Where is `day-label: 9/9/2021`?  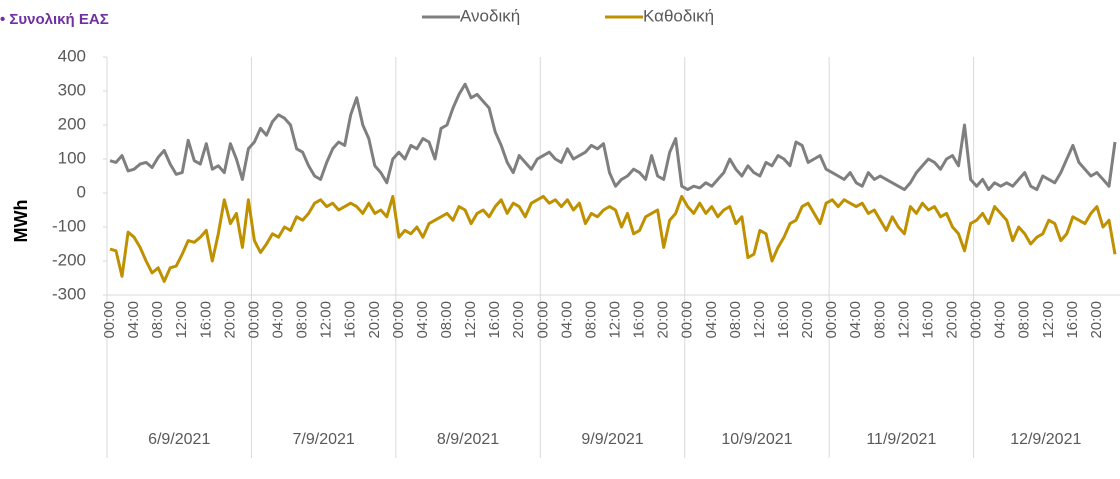
day-label: 9/9/2021 is located at coordinates (612, 439).